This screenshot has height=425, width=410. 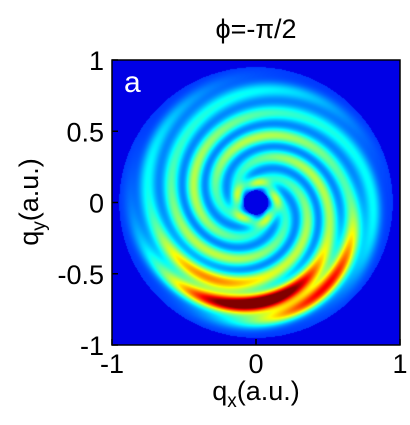 What do you see at coordinates (96, 204) in the screenshot?
I see `y-tick-label: 0` at bounding box center [96, 204].